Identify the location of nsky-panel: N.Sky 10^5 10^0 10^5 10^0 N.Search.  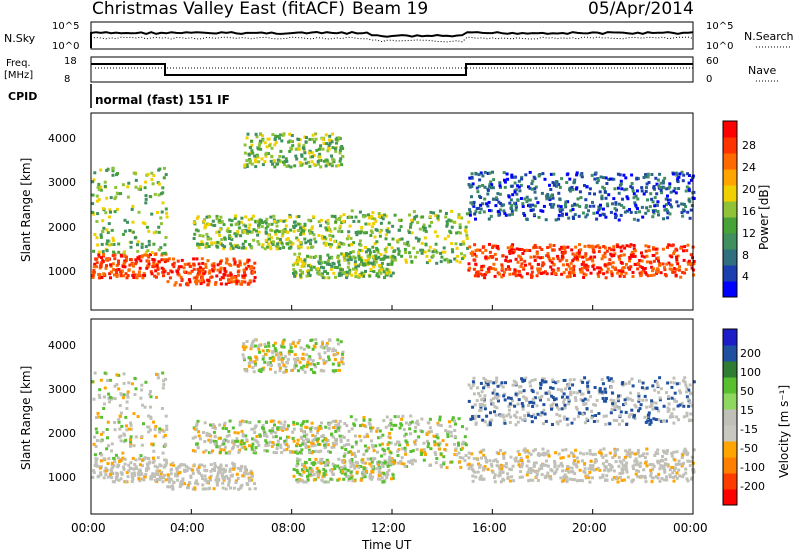
(399, 36).